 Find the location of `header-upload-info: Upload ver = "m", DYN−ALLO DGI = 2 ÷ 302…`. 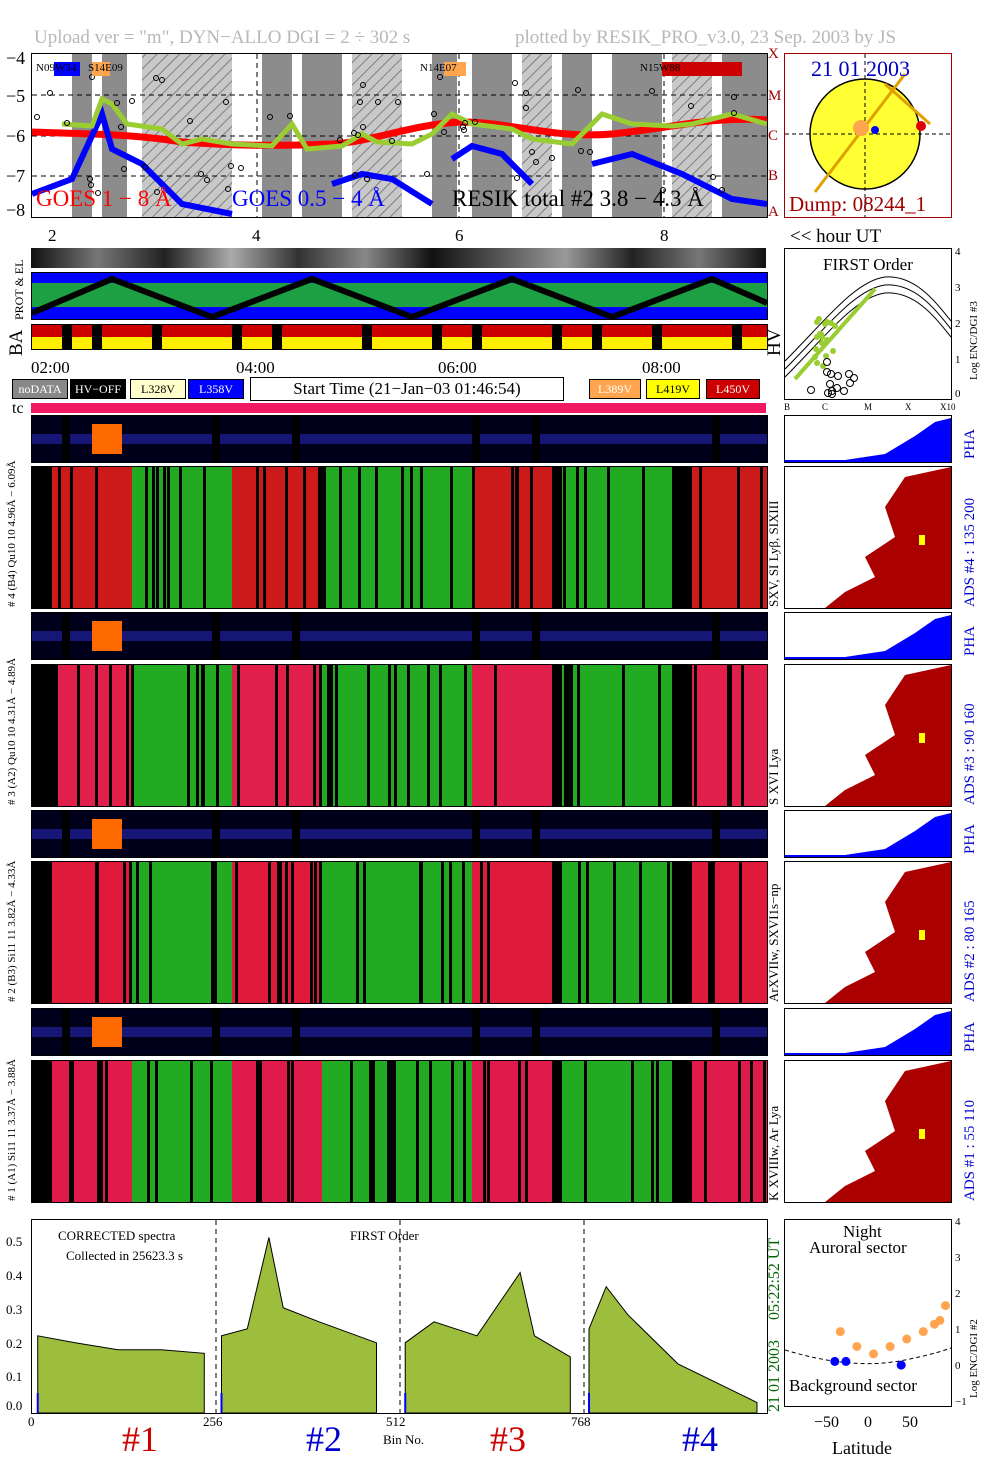

header-upload-info: Upload ver = "m", DYN−ALLO DGI = 2 ÷ 302… is located at coordinates (222, 37).